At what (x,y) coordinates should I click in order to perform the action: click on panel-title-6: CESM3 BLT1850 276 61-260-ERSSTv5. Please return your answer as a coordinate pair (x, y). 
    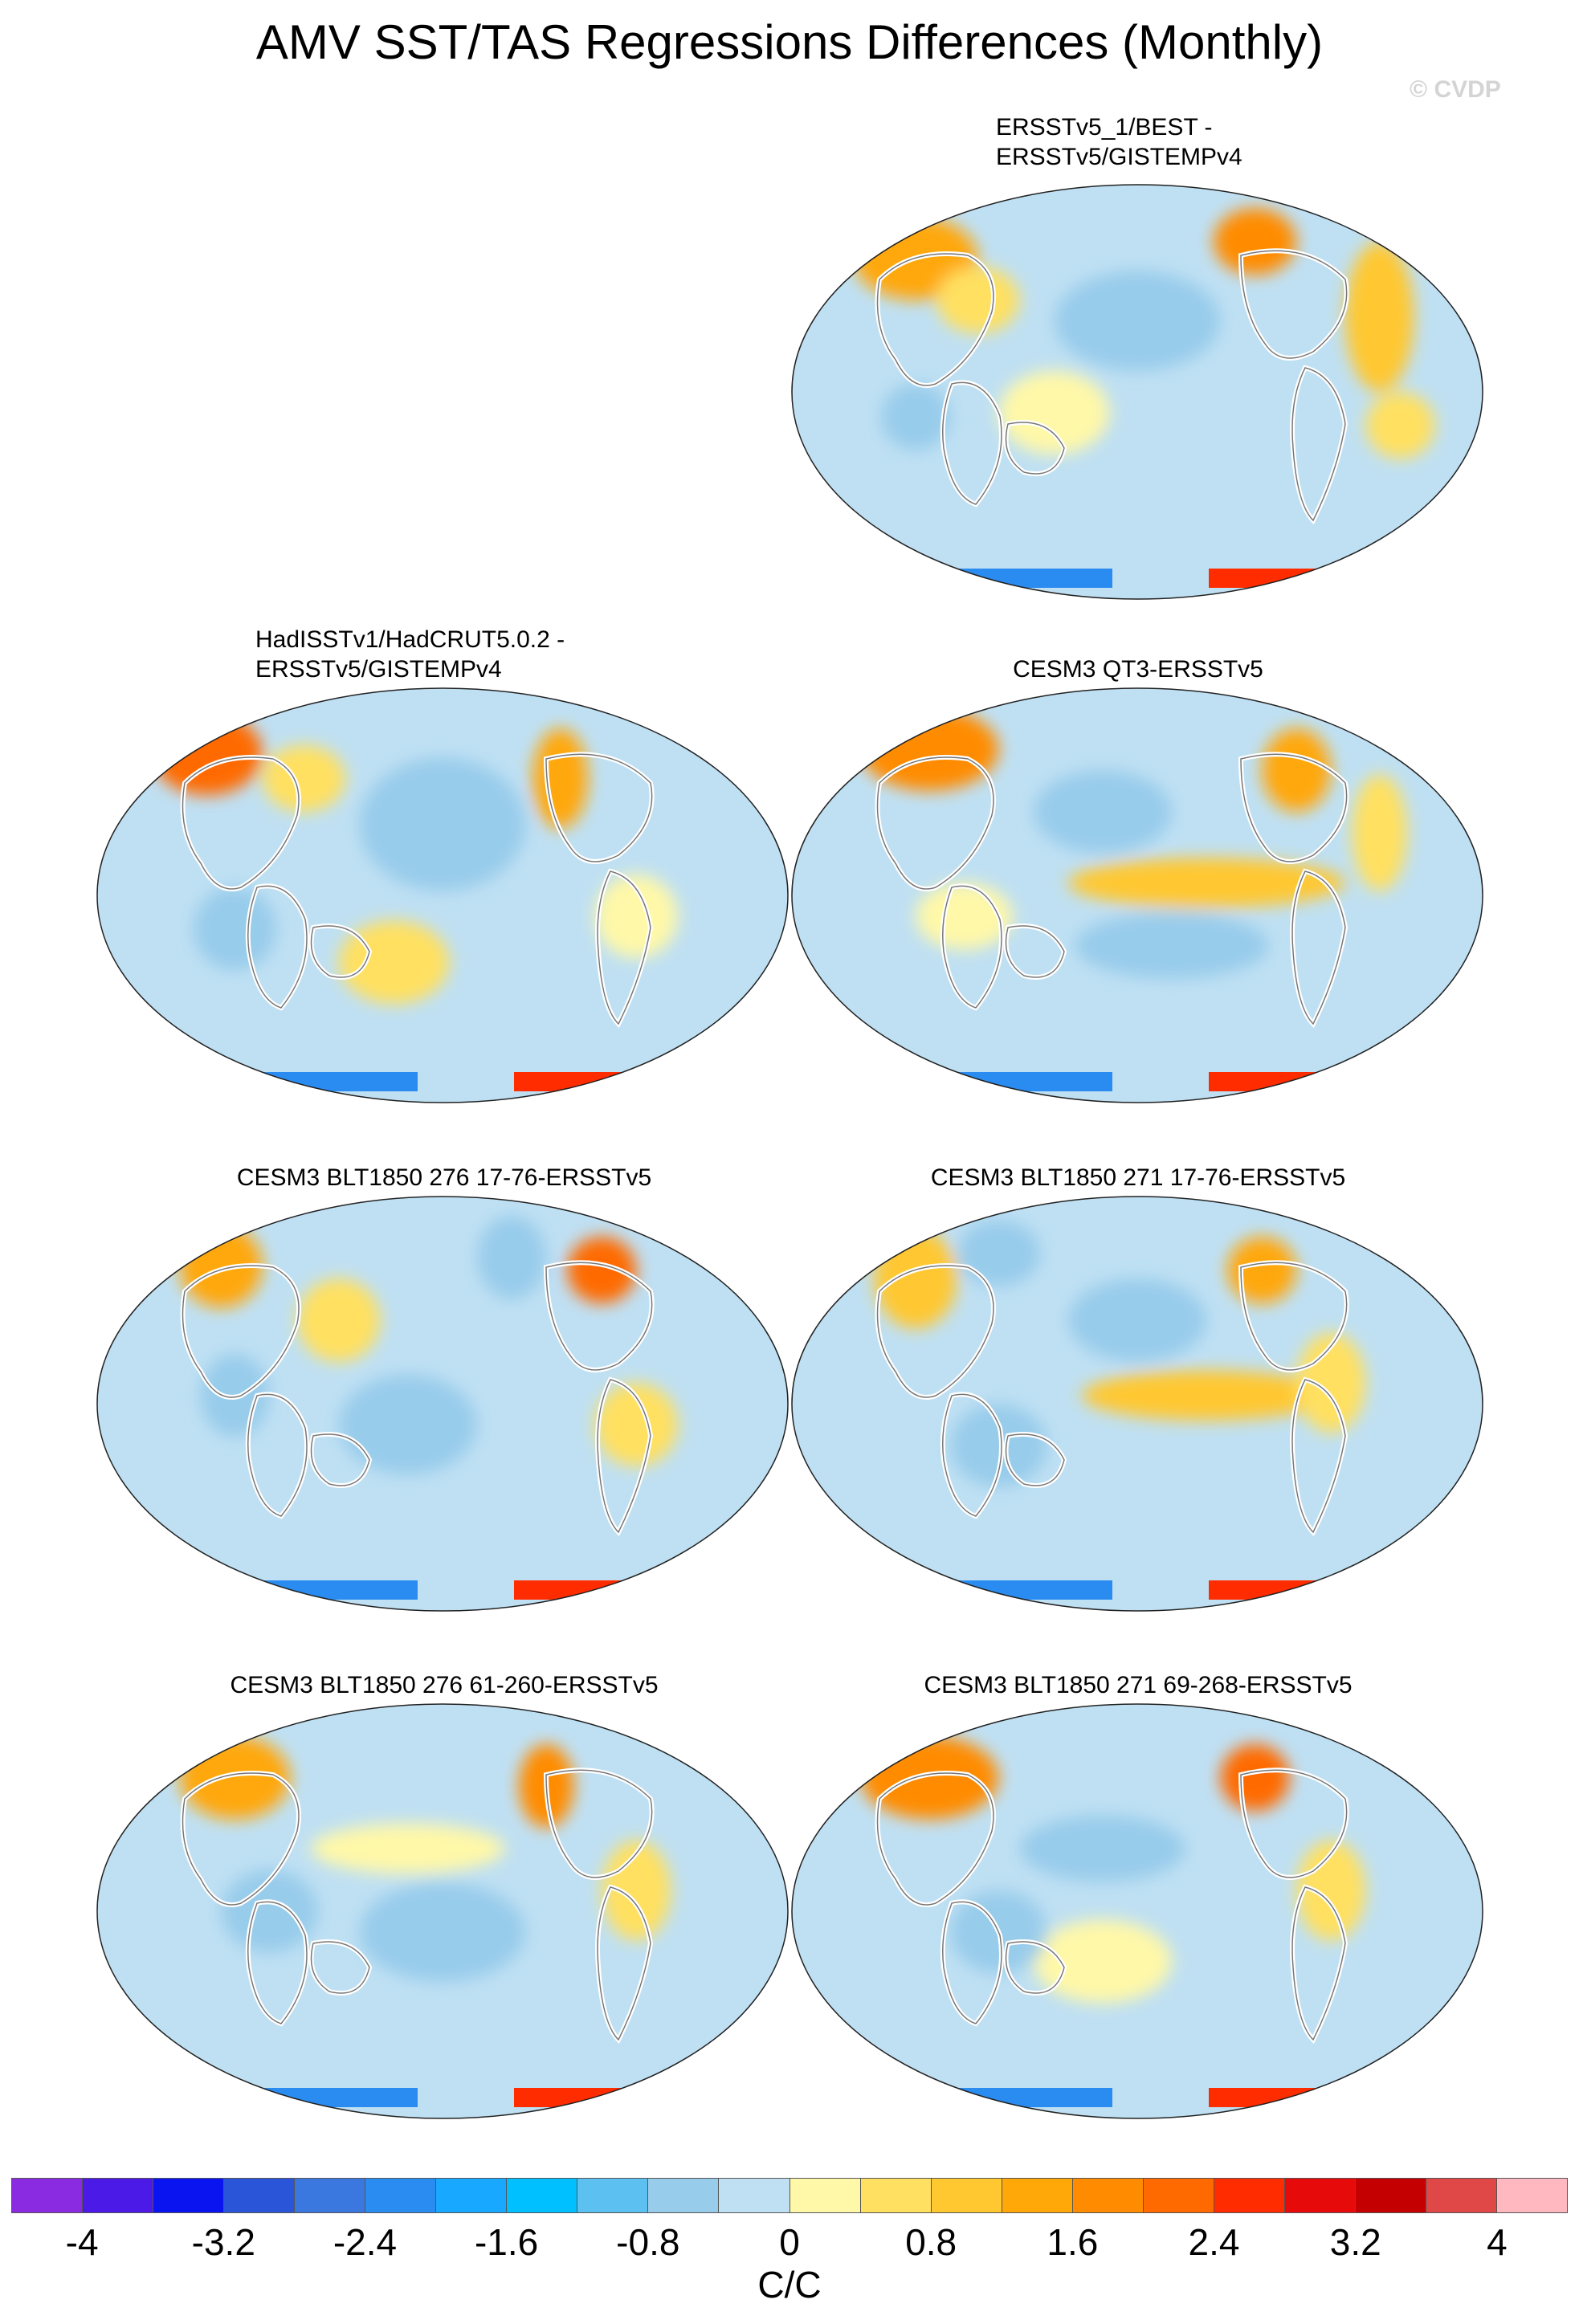
    Looking at the image, I should click on (444, 1685).